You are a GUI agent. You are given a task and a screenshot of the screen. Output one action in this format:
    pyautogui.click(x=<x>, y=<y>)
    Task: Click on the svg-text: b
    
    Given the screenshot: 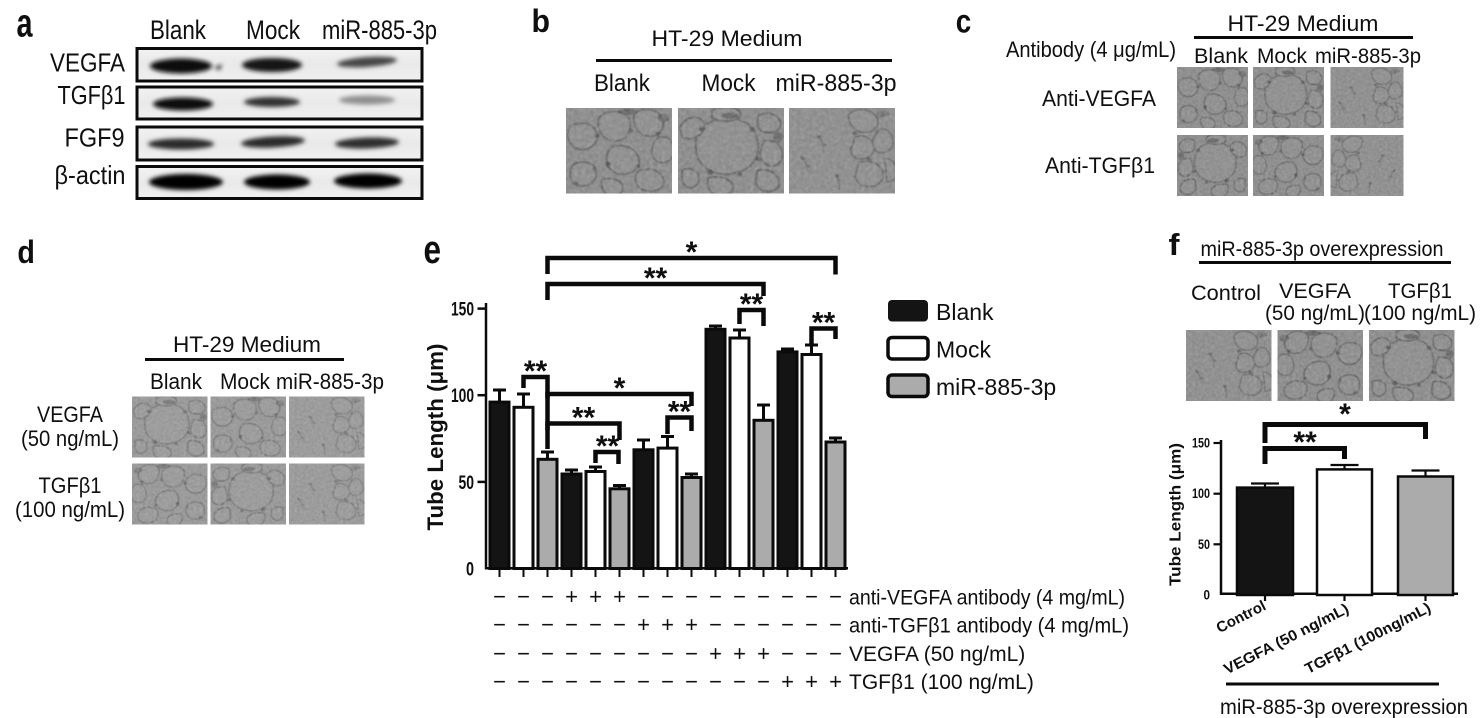 What is the action you would take?
    pyautogui.click(x=541, y=21)
    